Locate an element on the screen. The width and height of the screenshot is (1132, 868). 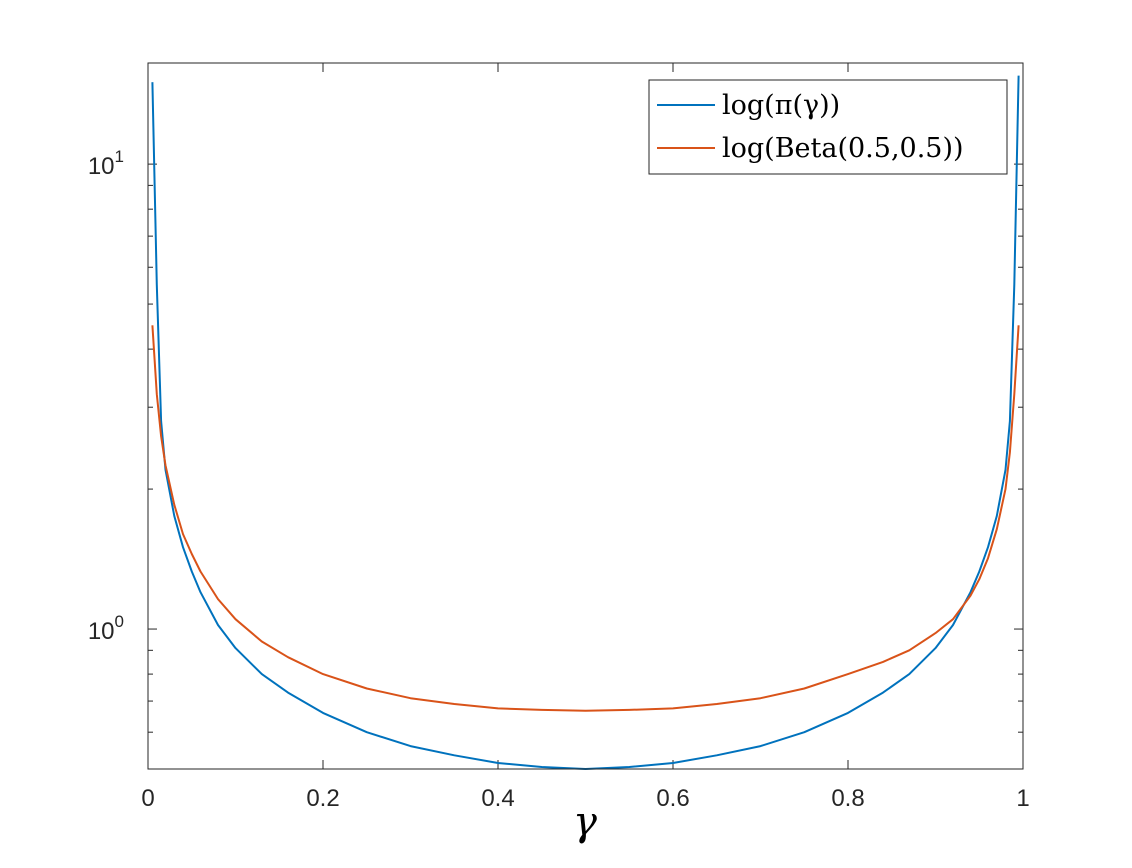
x-tick-label: 0.2 is located at coordinates (322, 798).